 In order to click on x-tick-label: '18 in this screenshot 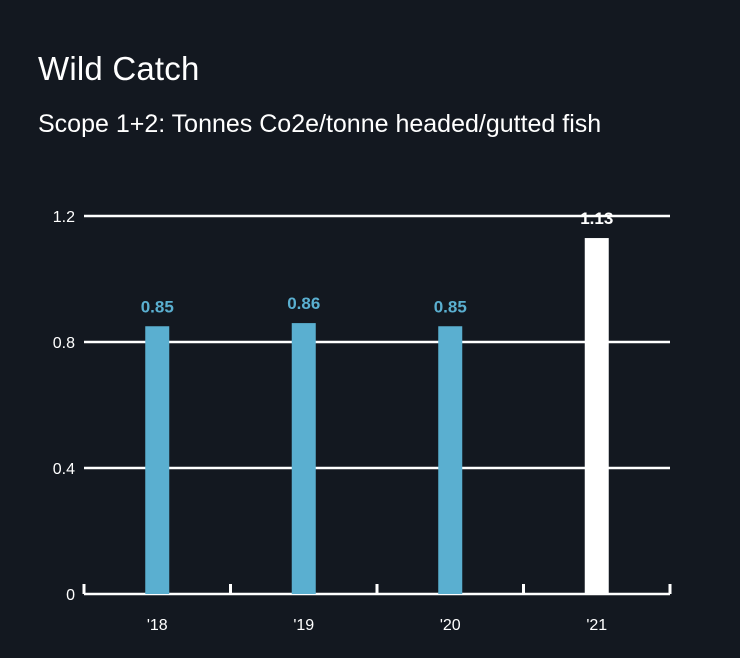, I will do `click(157, 625)`.